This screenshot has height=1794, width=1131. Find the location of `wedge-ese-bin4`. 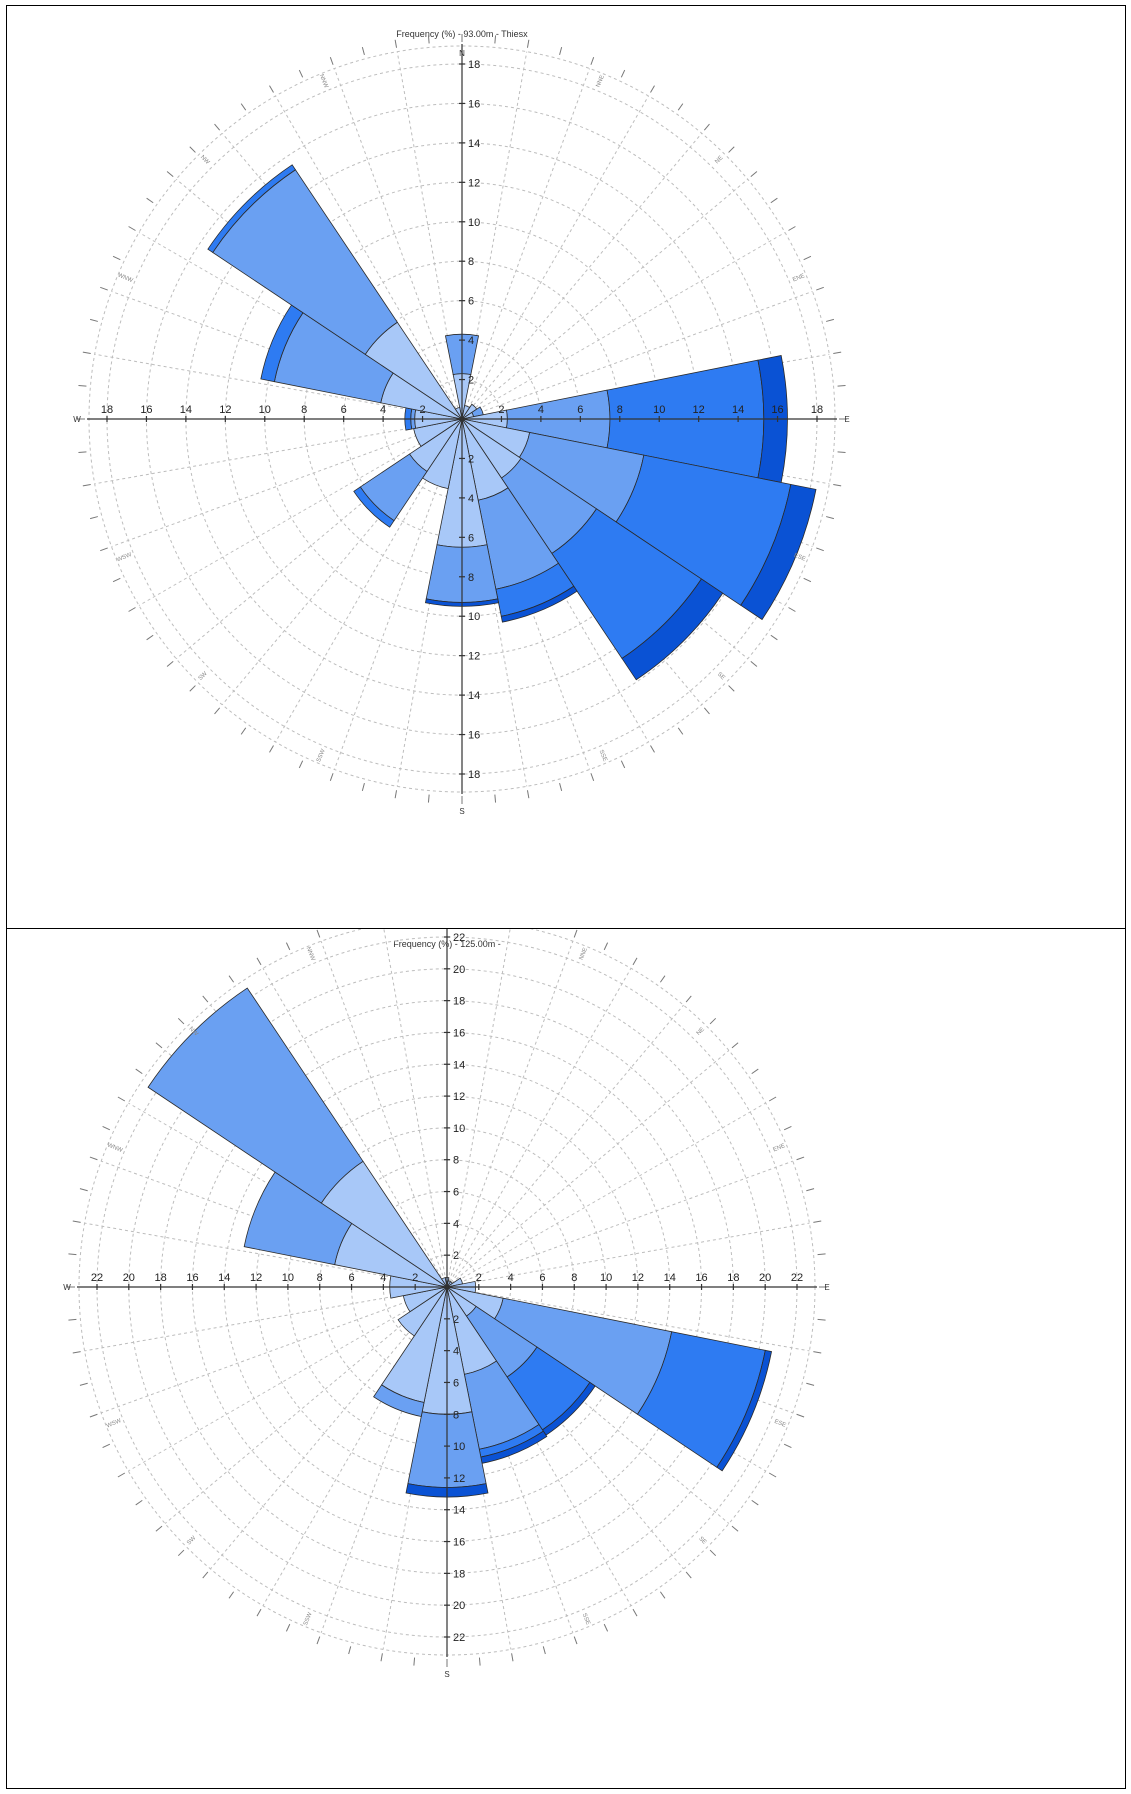

wedge-ese-bin4 is located at coordinates (744, 1410).